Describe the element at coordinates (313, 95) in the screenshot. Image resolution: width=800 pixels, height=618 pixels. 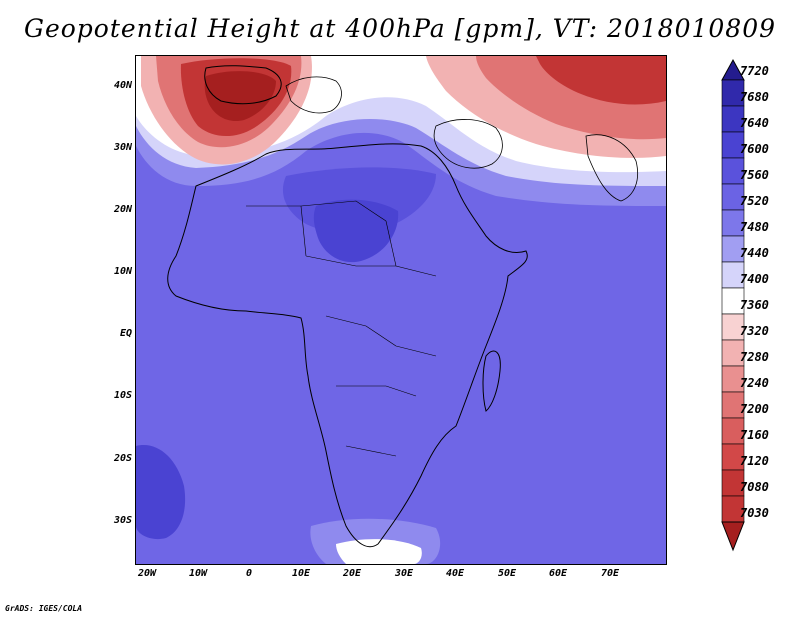
I see `italy-coastline` at that location.